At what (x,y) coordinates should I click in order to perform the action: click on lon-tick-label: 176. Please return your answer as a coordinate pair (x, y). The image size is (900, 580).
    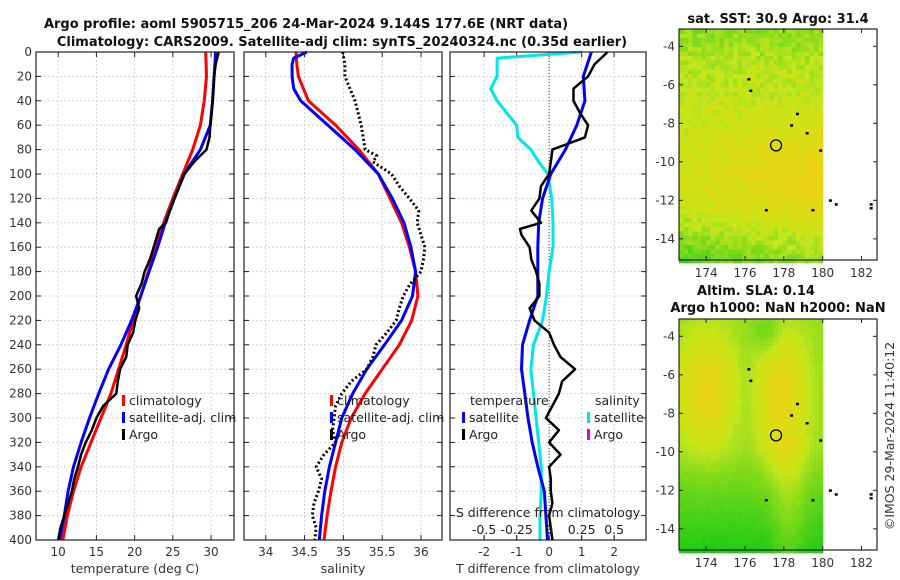
    Looking at the image, I should click on (745, 563).